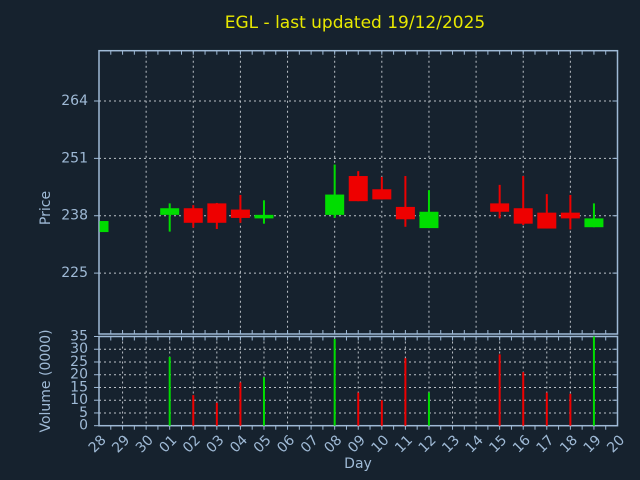  What do you see at coordinates (216, 444) in the screenshot?
I see `day-tick-label: 03` at bounding box center [216, 444].